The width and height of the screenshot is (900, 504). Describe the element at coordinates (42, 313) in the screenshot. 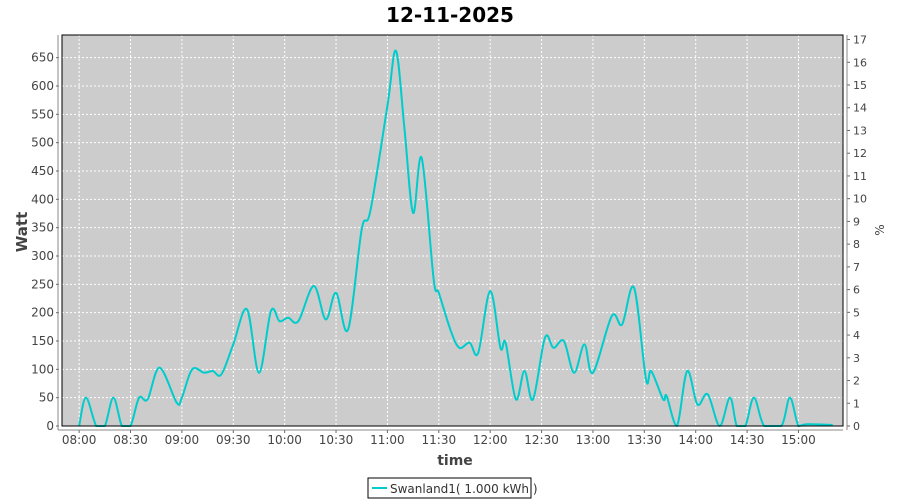

I see `y-tick-label: 200` at that location.